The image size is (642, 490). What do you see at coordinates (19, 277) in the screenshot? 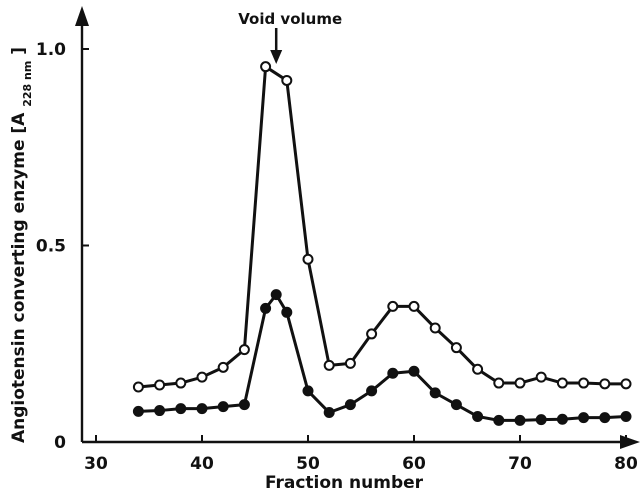
I see `y-axis-label-main: Angiotensin converting enzyme [A` at bounding box center [19, 277].